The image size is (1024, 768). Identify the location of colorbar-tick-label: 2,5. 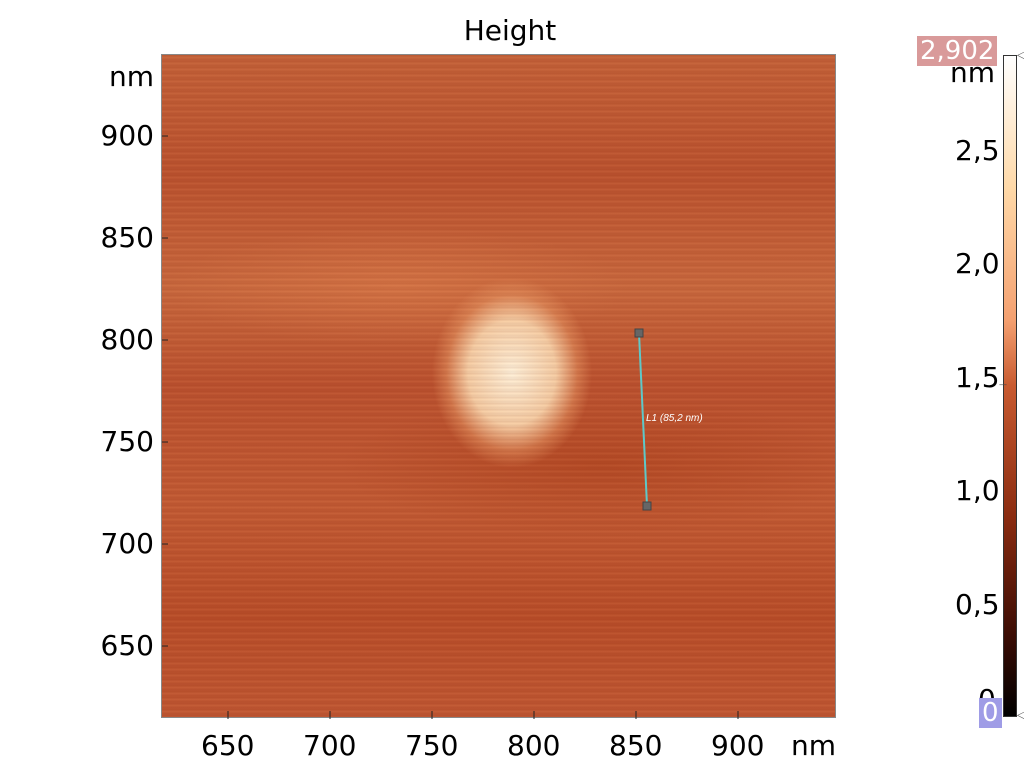
(977, 150).